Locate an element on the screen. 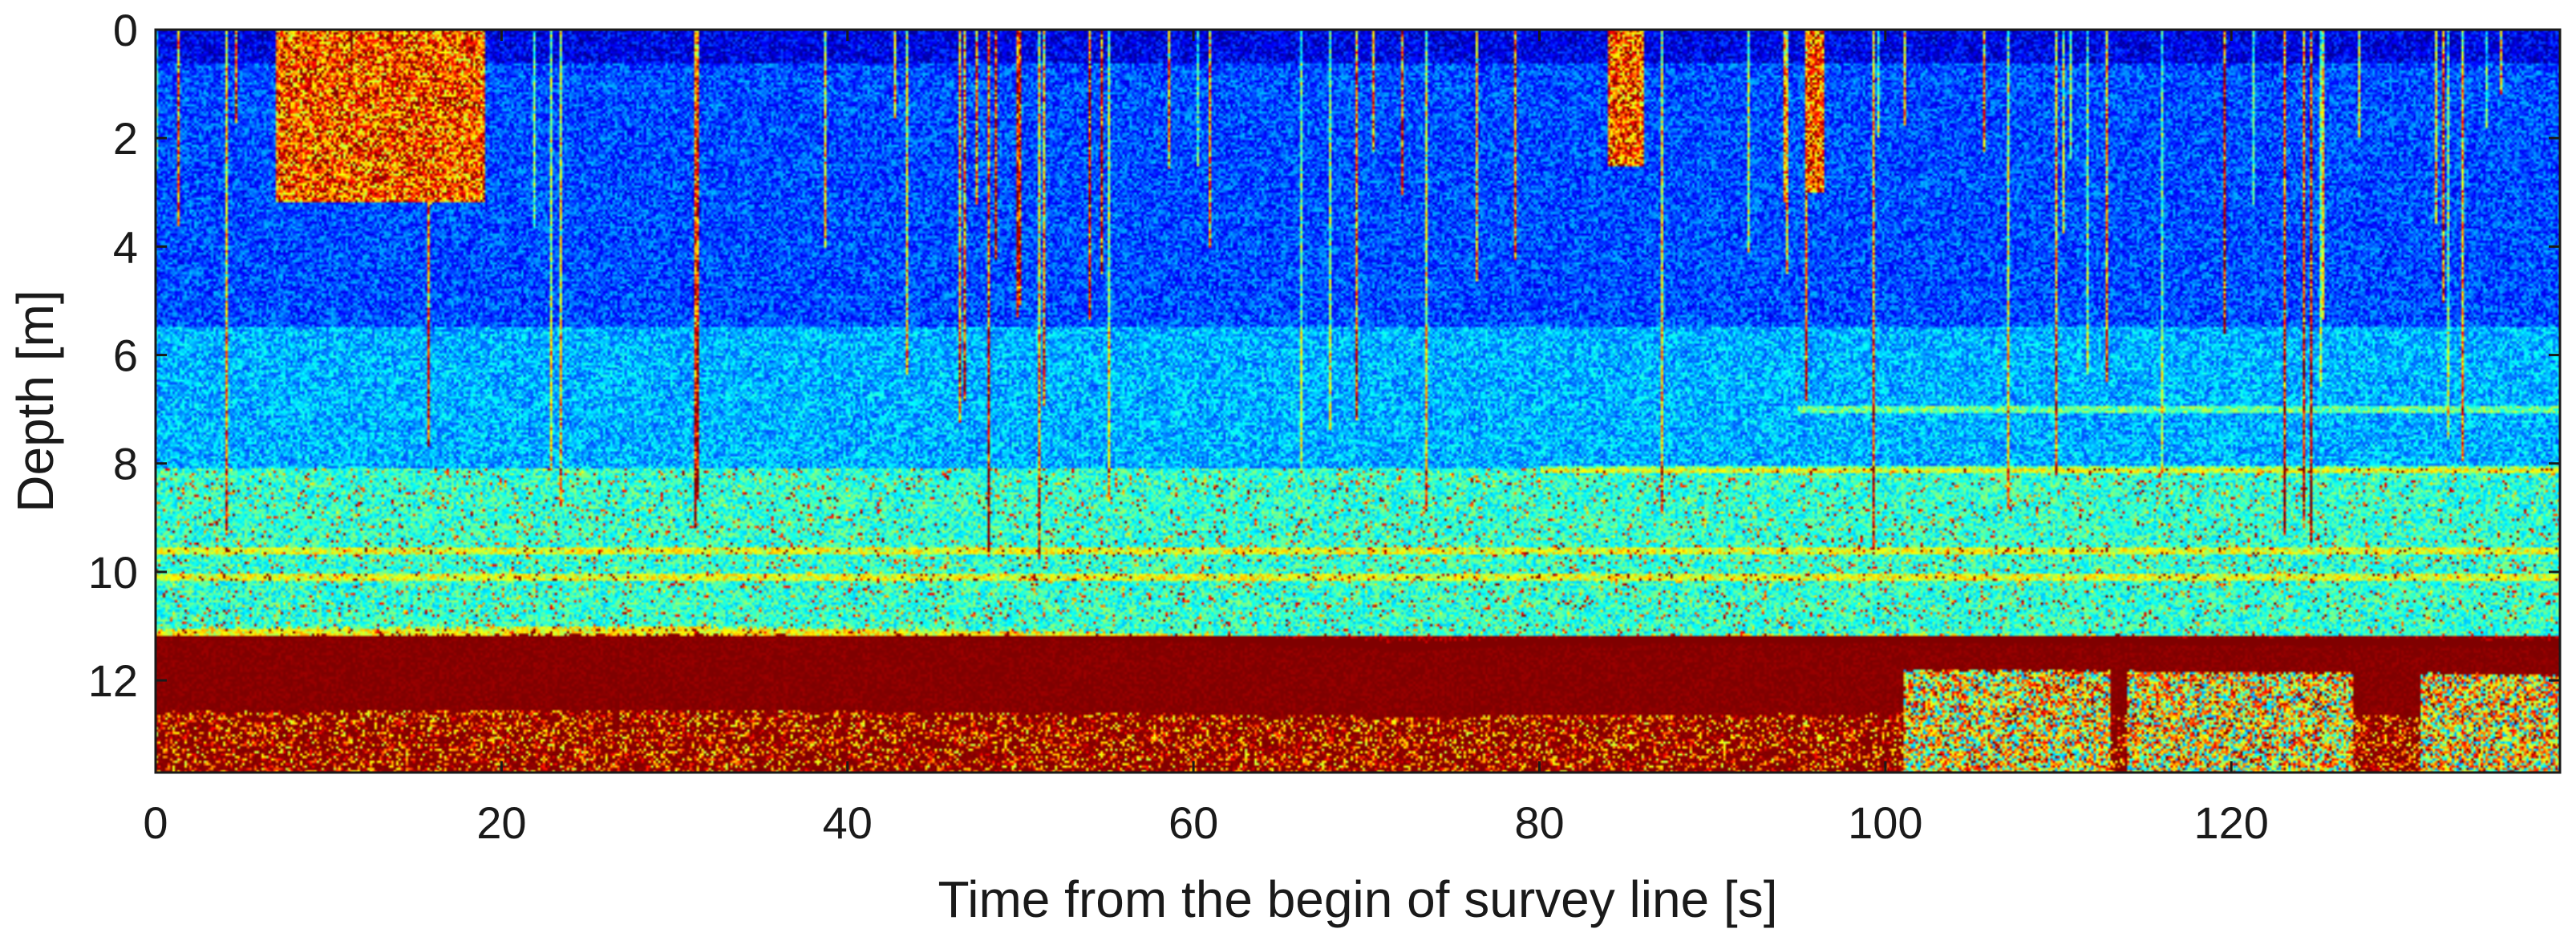 The height and width of the screenshot is (941, 2576). y-tick-label: 12 is located at coordinates (113, 680).